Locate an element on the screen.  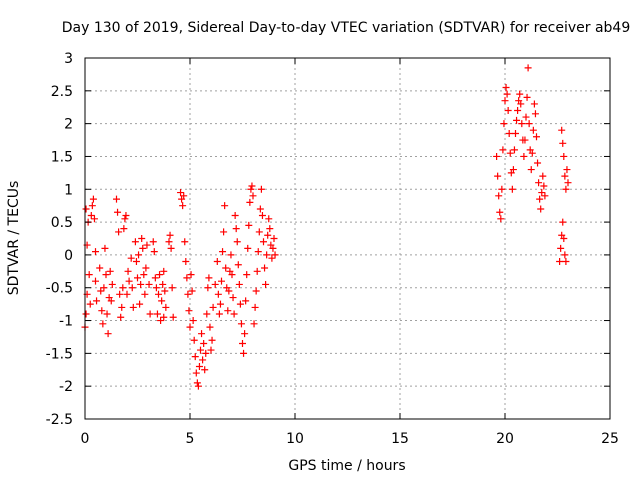
y-tick-label: -2 is located at coordinates (66, 387).